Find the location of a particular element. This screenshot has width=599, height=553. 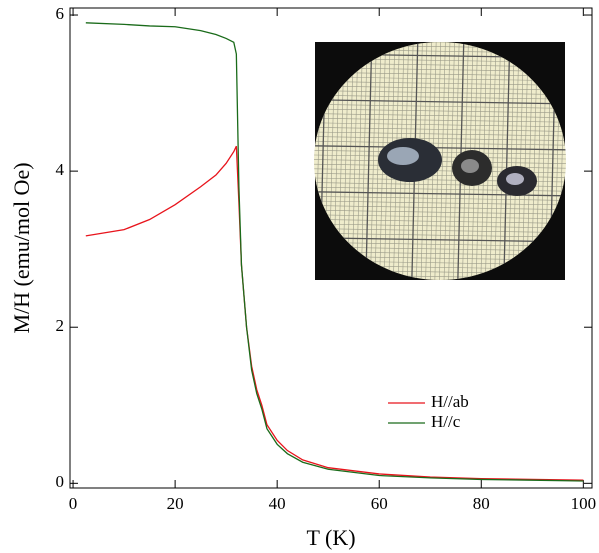

y-tick-label: 2 is located at coordinates (60, 325).